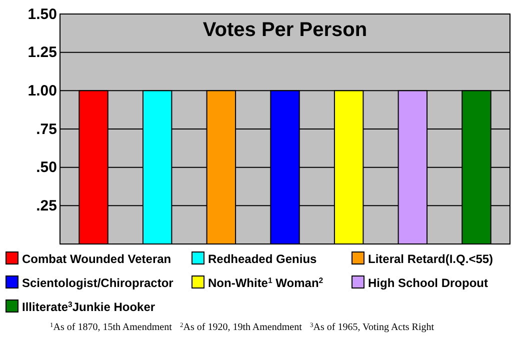 This screenshot has width=520, height=340. Describe the element at coordinates (98, 283) in the screenshot. I see `legend-label: Scientologist/Chiropractor` at that location.